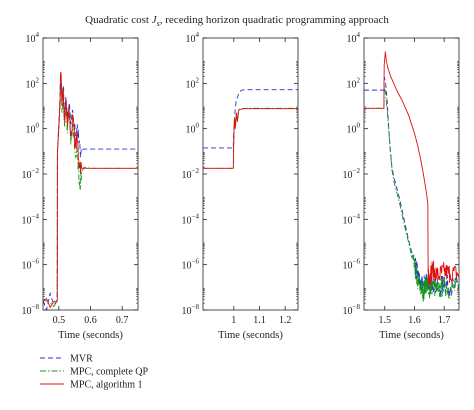 Image resolution: width=474 pixels, height=410 pixels. What do you see at coordinates (122, 320) in the screenshot?
I see `x-tick-label: 0.7` at bounding box center [122, 320].